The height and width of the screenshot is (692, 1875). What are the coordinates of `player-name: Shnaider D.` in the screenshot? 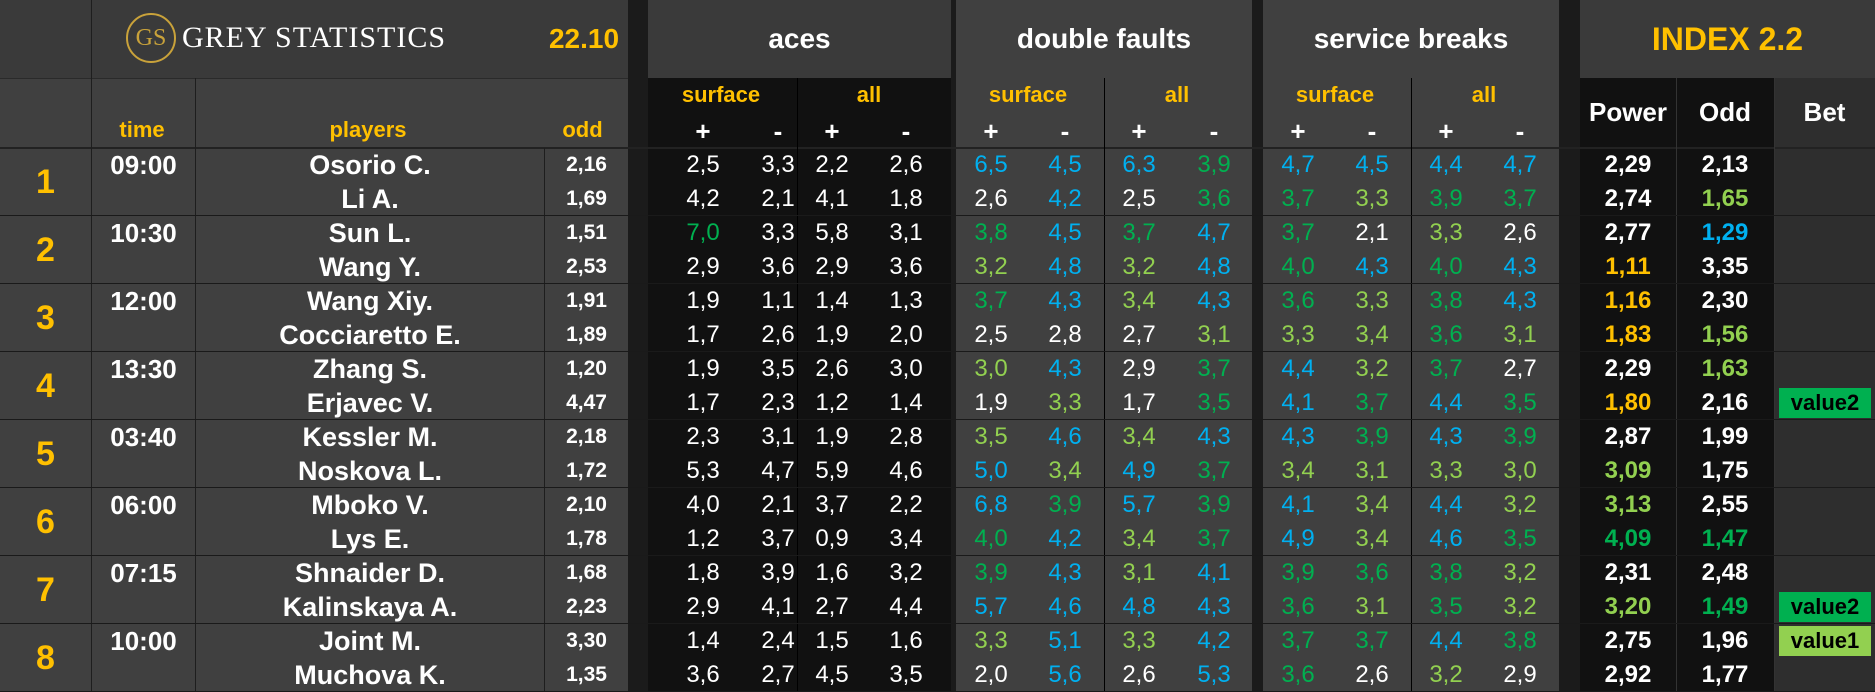 It's located at (370, 572).